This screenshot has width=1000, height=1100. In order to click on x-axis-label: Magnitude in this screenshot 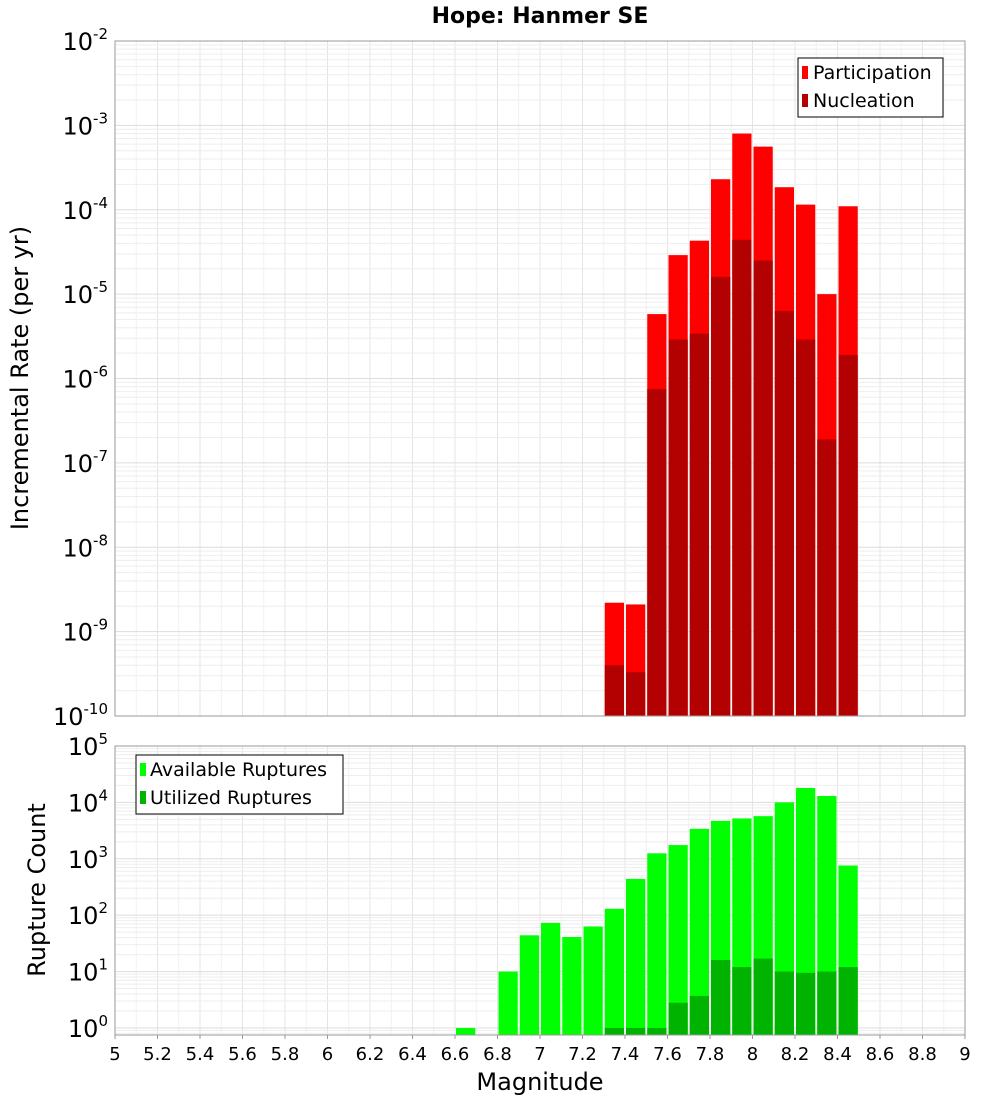, I will do `click(539, 1082)`.